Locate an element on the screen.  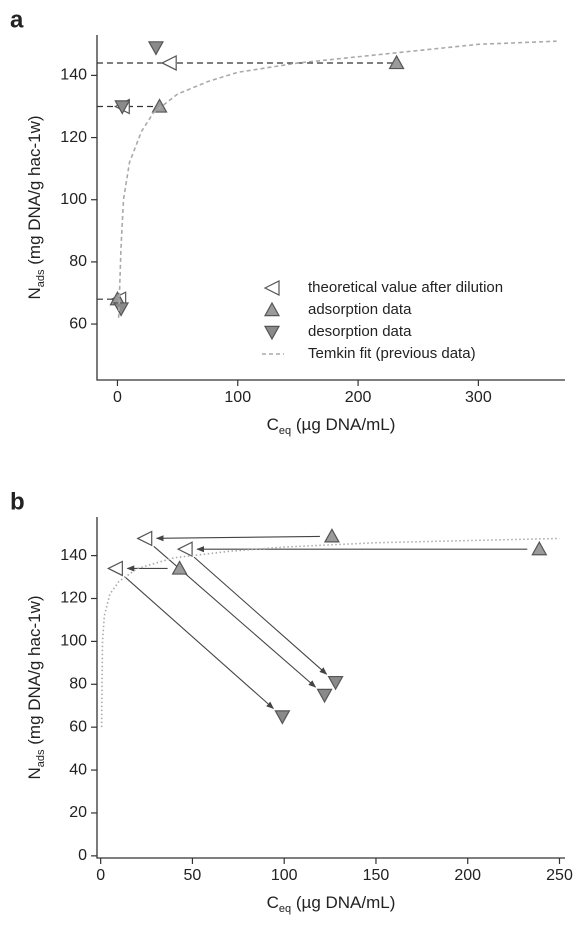
x-tick-label: 150 is located at coordinates (376, 875).